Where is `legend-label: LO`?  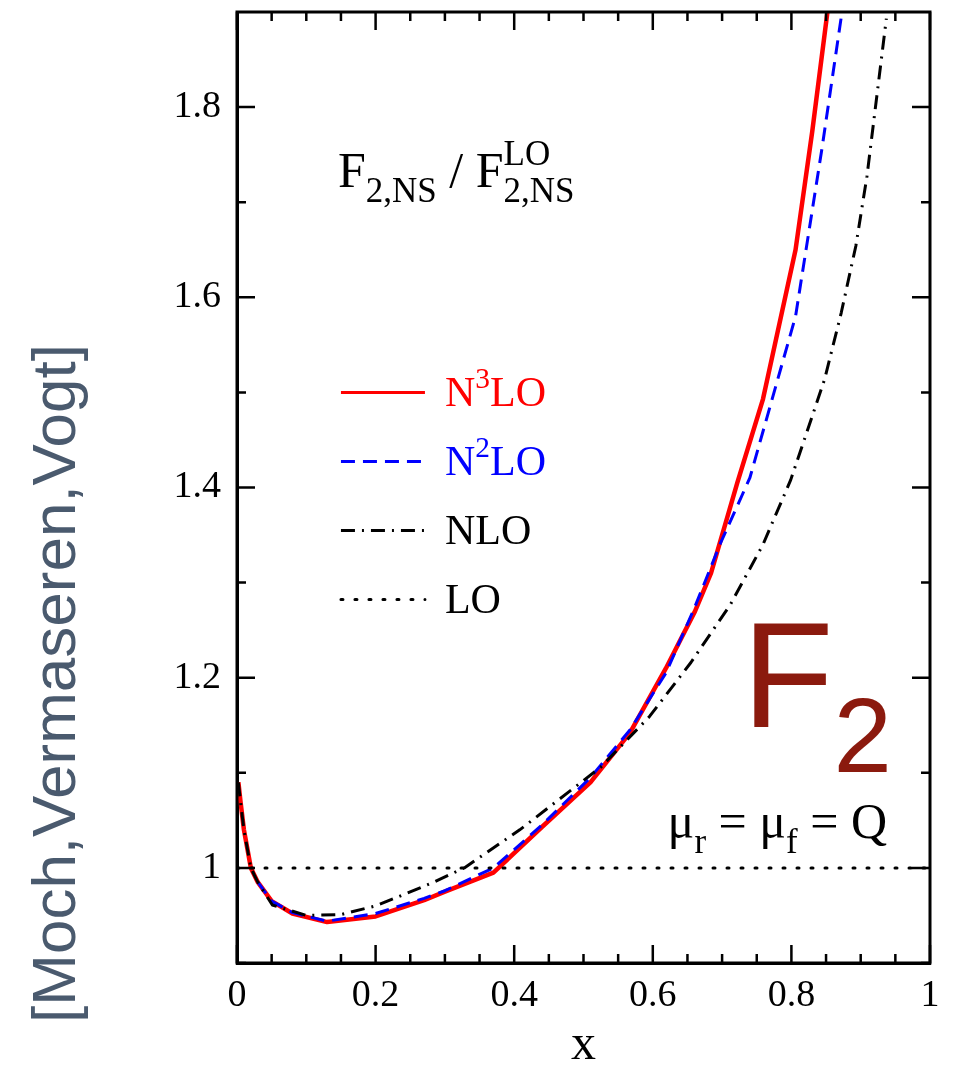
legend-label: LO is located at coordinates (472, 599).